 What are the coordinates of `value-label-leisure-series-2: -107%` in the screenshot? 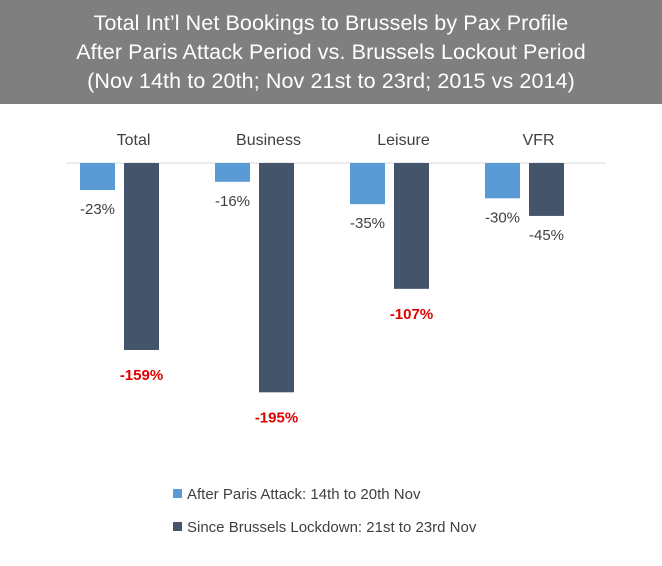 It's located at (411, 314).